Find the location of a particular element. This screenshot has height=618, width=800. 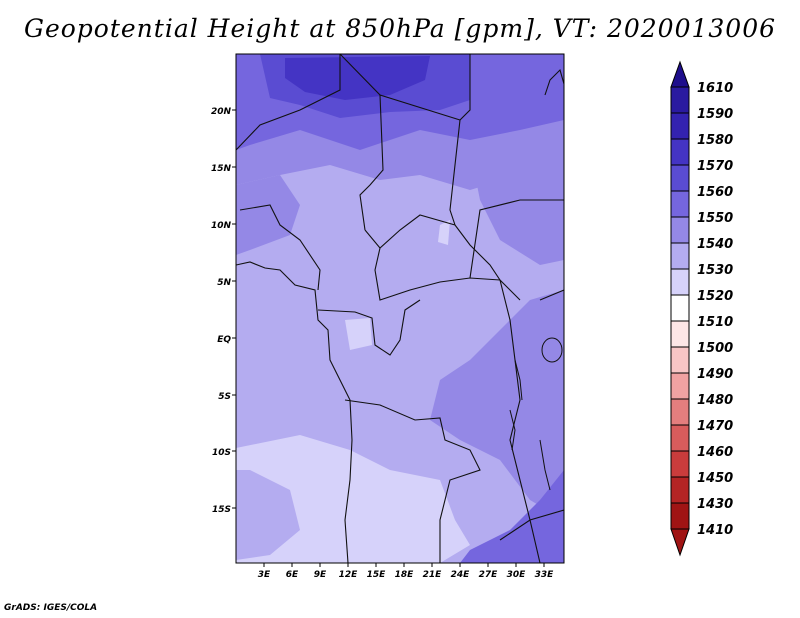

lon-label: 12E is located at coordinates (349, 575).